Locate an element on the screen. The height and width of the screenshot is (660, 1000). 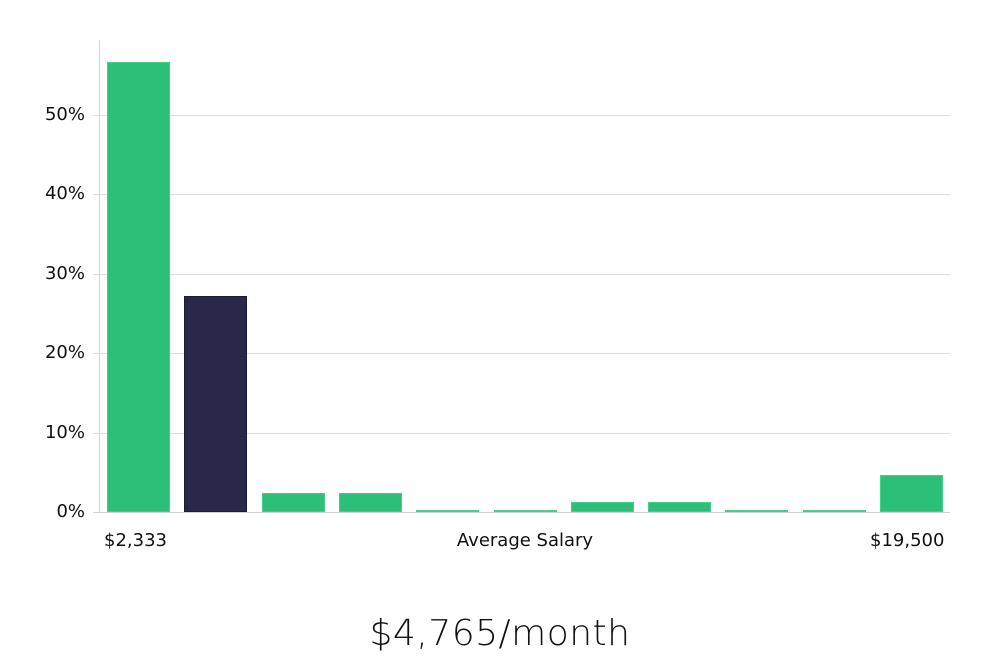
y-tick-label: 20% is located at coordinates (64, 352).